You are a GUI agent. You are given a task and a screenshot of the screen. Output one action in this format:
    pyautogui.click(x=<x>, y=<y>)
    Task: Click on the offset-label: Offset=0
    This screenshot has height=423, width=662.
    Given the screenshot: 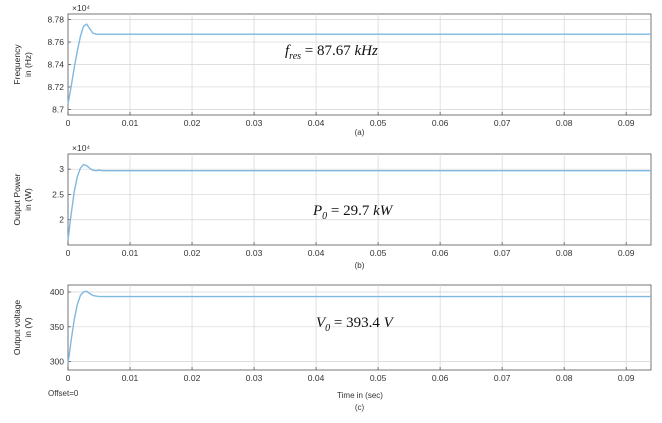 What is the action you would take?
    pyautogui.click(x=63, y=393)
    